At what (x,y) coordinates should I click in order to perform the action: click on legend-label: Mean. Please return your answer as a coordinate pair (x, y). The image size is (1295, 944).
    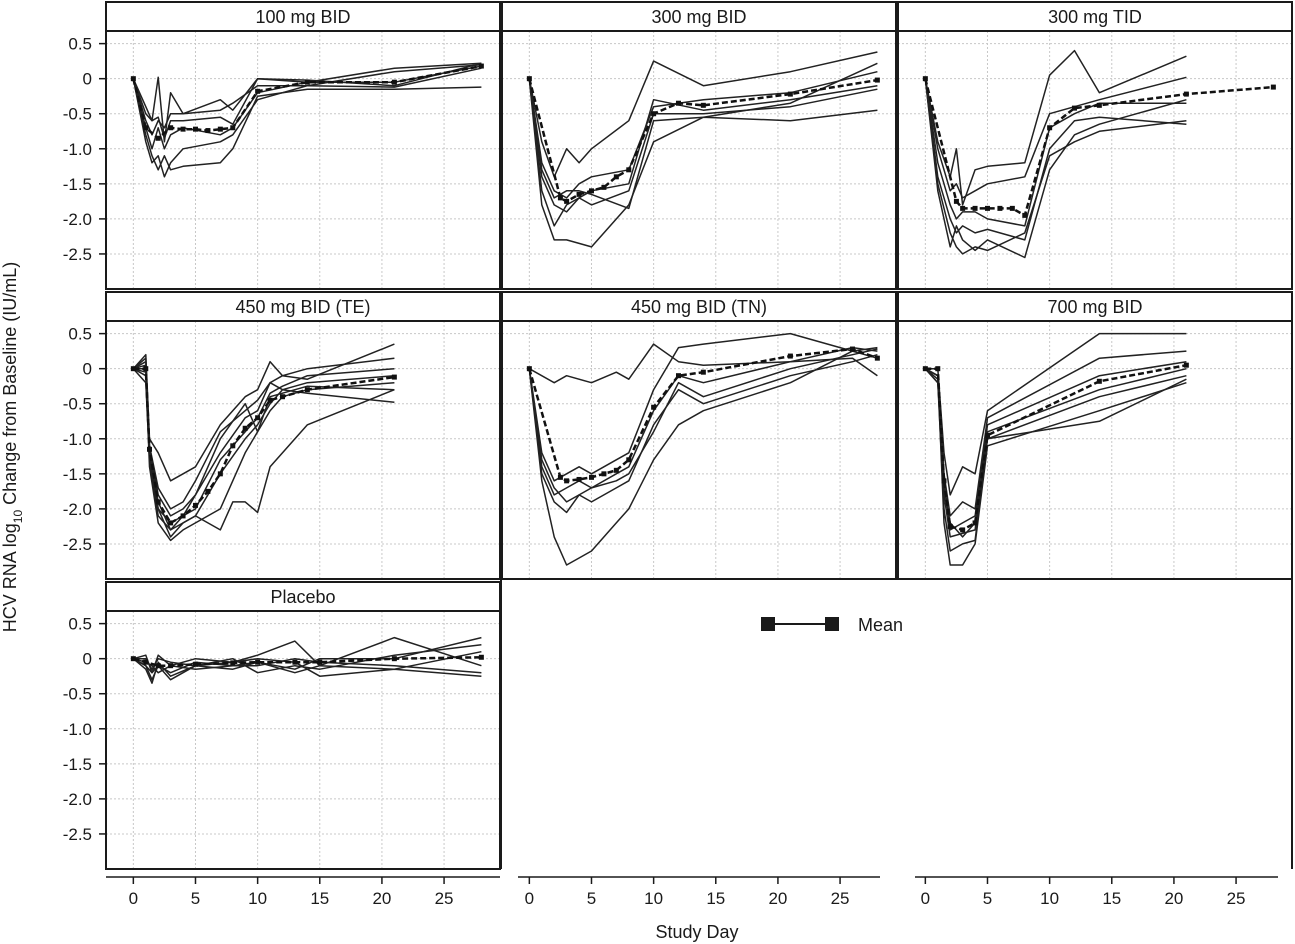
    Looking at the image, I should click on (880, 625).